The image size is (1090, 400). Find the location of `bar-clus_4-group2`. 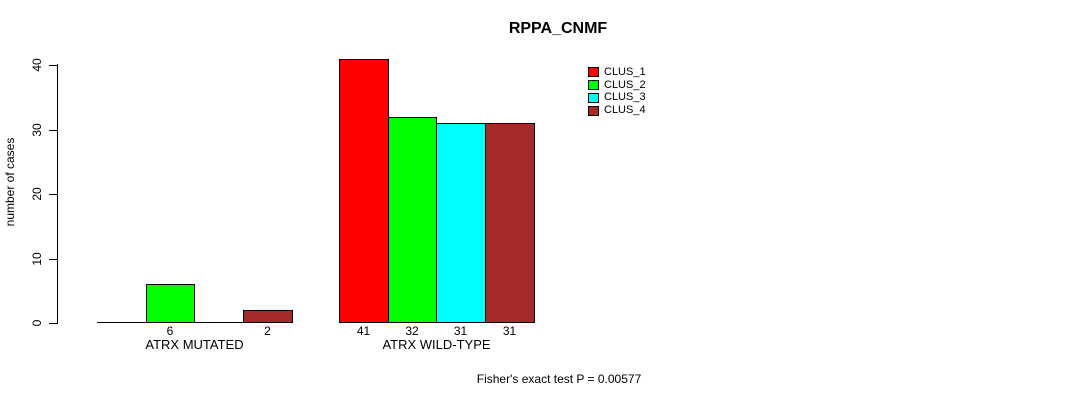

bar-clus_4-group2 is located at coordinates (510, 223).